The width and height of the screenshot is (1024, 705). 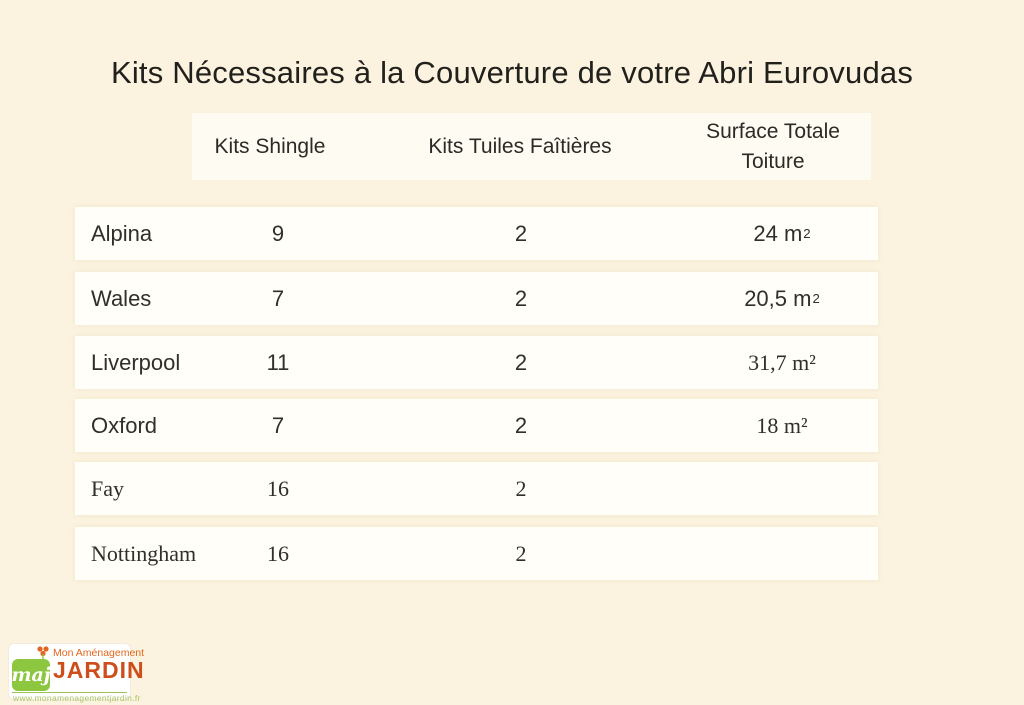 What do you see at coordinates (77, 698) in the screenshot?
I see `brand-url: www.monamenagementjardin.fr` at bounding box center [77, 698].